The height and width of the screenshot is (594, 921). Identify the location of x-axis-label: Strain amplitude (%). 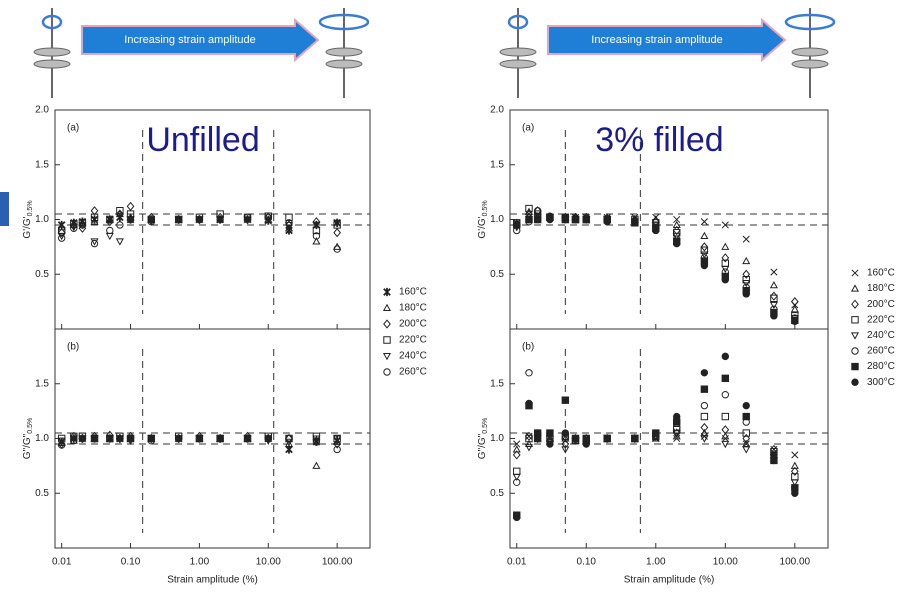
(669, 580).